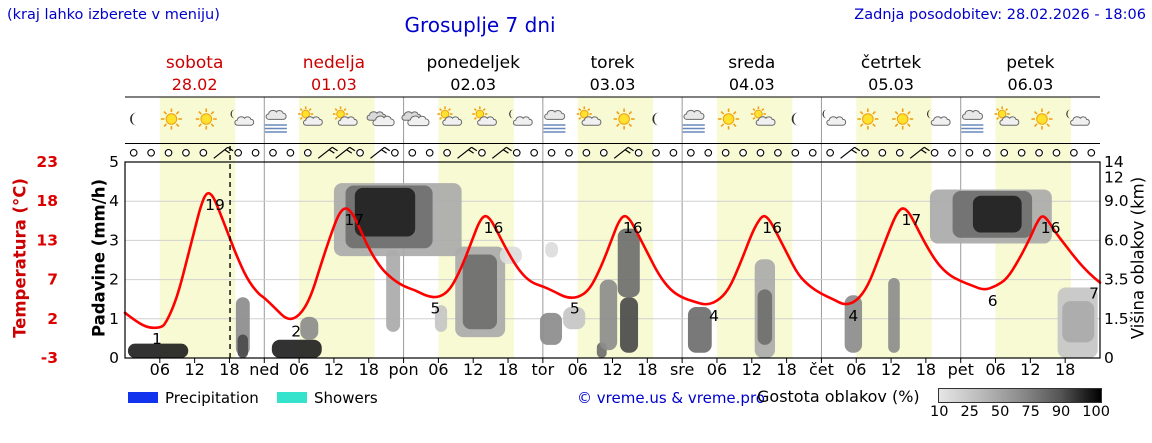 This screenshot has width=1152, height=443. Describe the element at coordinates (655, 119) in the screenshot. I see `weather-icon-moon` at that location.